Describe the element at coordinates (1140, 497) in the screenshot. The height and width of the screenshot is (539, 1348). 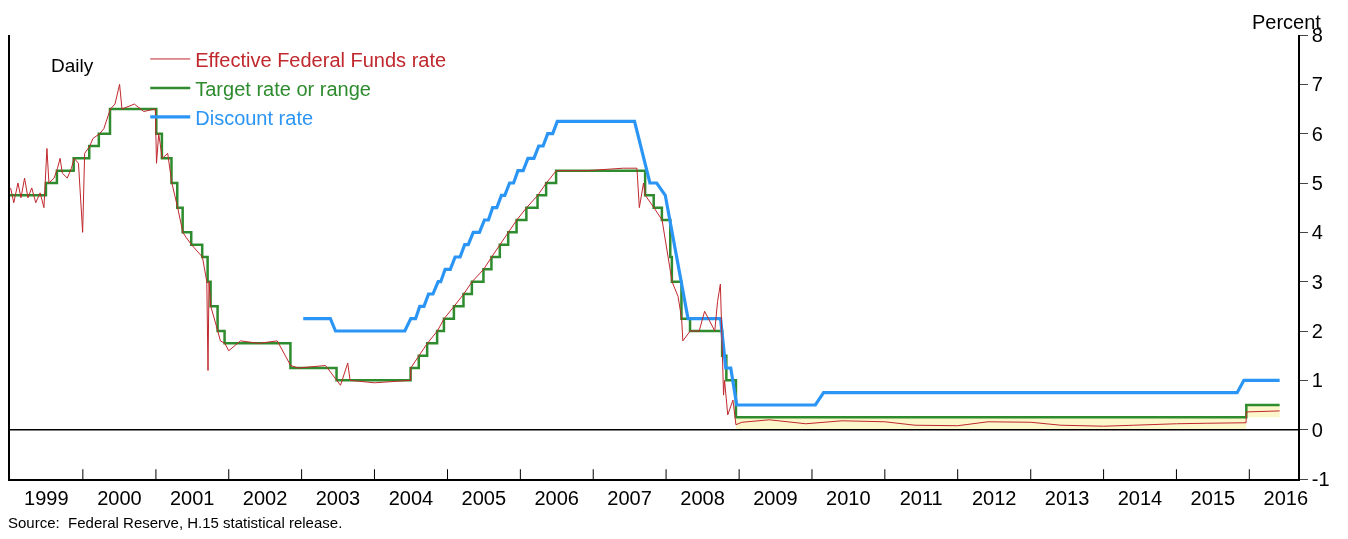
I see `x-tick-label: 2014` at that location.